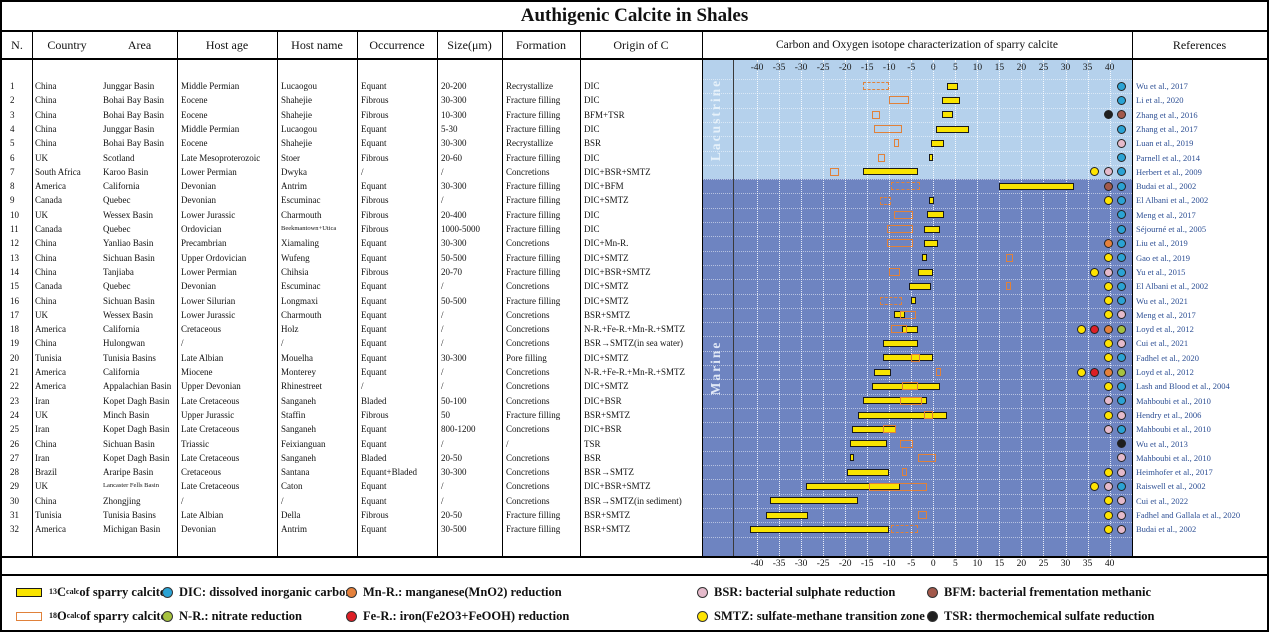  What do you see at coordinates (282, 343) in the screenshot?
I see `cell-host_name: /` at bounding box center [282, 343].